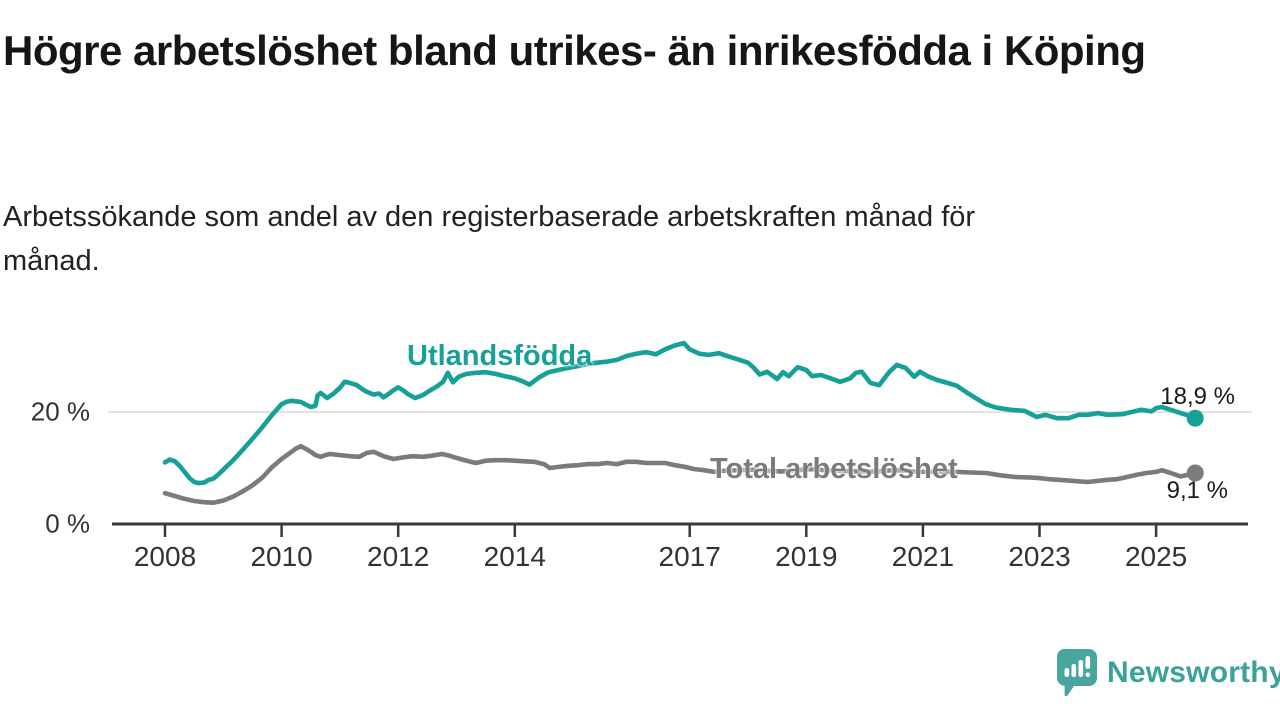 The image size is (1280, 720). I want to click on x-tick-label-2008: 2008, so click(165, 556).